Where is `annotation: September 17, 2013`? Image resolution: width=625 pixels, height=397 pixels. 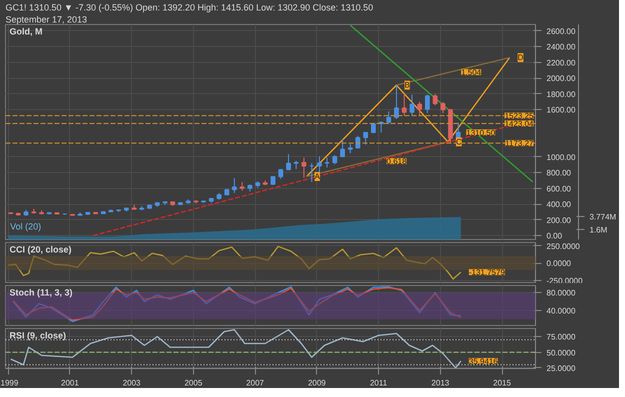 annotation: September 17, 2013 is located at coordinates (47, 19).